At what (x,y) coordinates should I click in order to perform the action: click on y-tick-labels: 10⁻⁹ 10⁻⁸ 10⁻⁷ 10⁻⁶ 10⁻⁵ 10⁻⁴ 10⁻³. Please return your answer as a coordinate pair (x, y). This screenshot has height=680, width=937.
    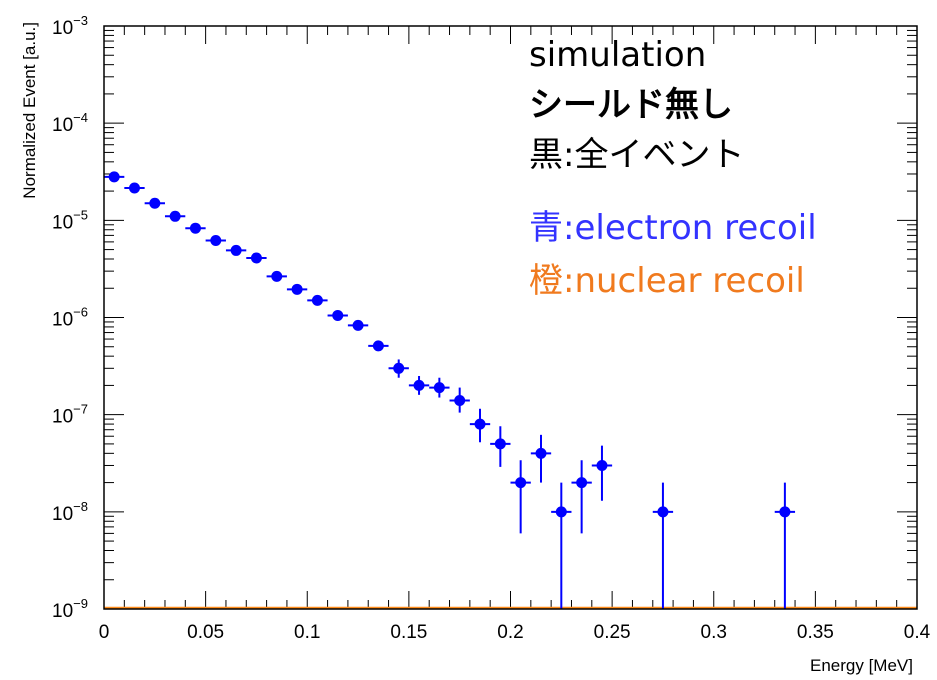
    Looking at the image, I should click on (70, 317).